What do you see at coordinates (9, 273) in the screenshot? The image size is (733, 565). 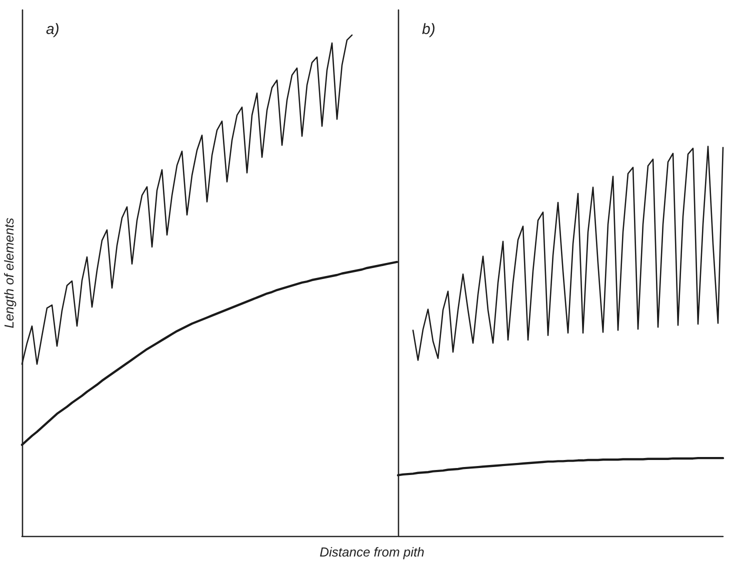 I see `y-axis-title: Length of elements` at bounding box center [9, 273].